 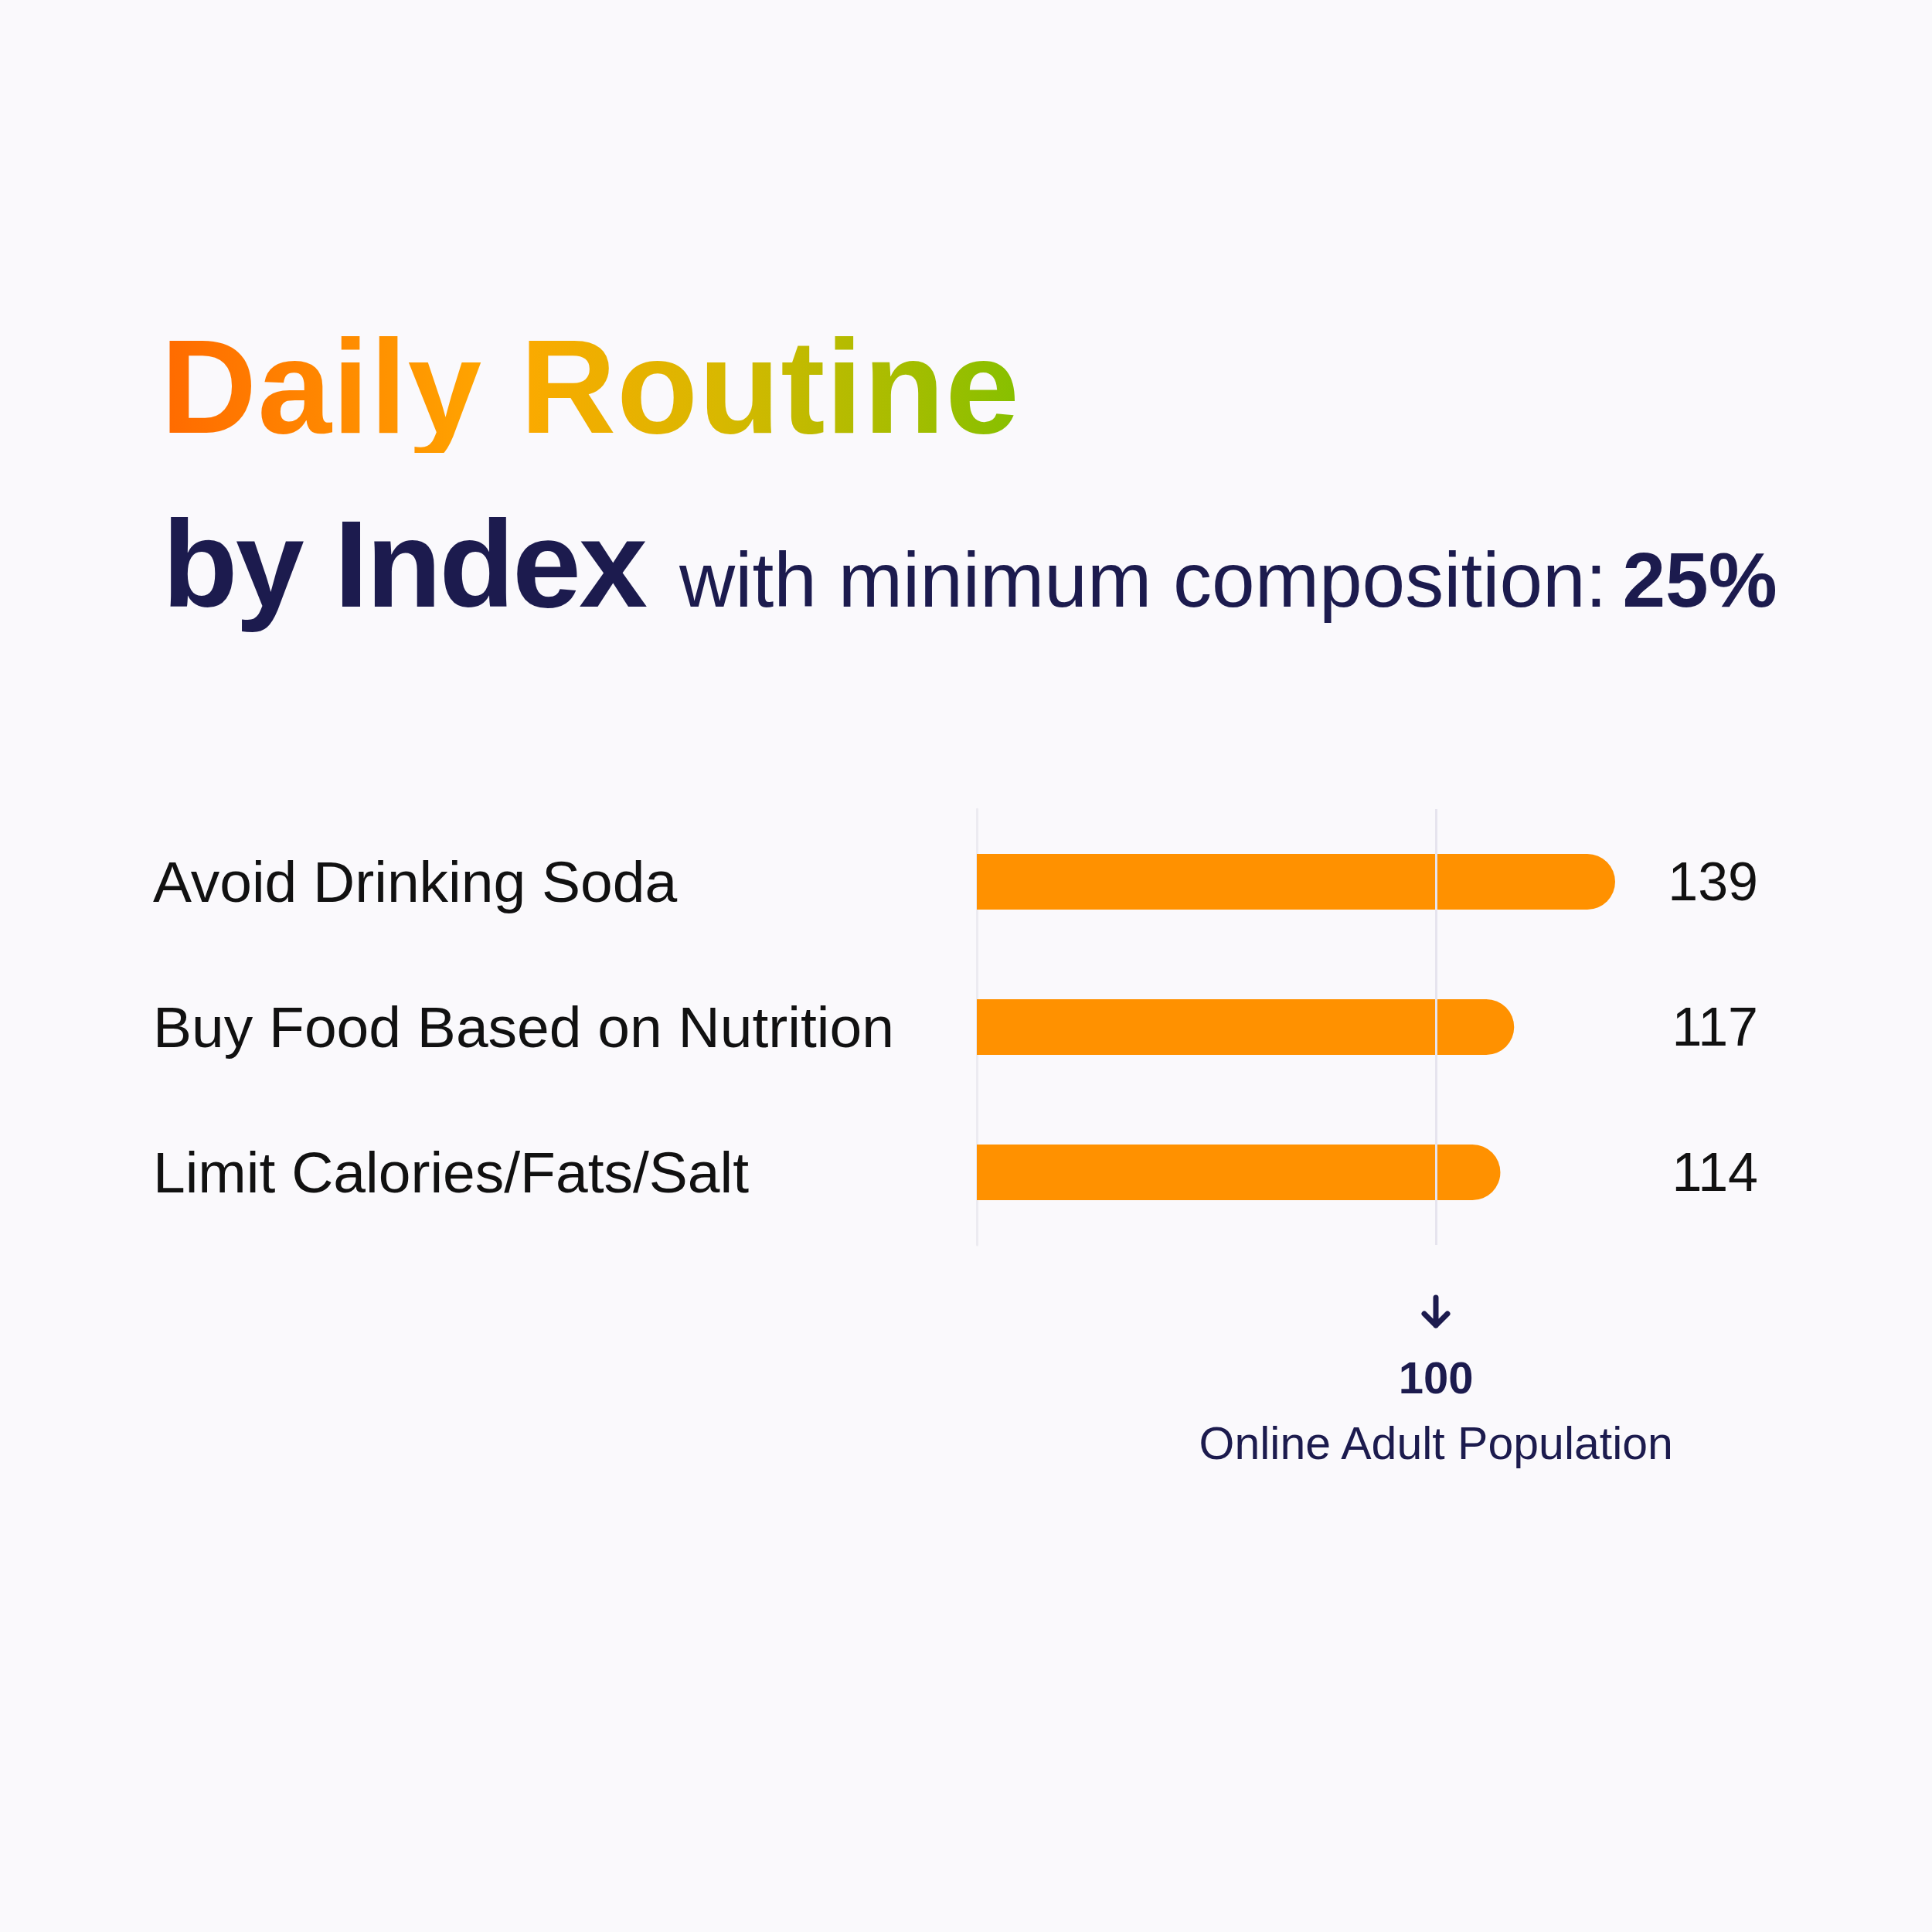 I want to click on y-tick-label: Buy Food Based on Nutrition, so click(x=524, y=1028).